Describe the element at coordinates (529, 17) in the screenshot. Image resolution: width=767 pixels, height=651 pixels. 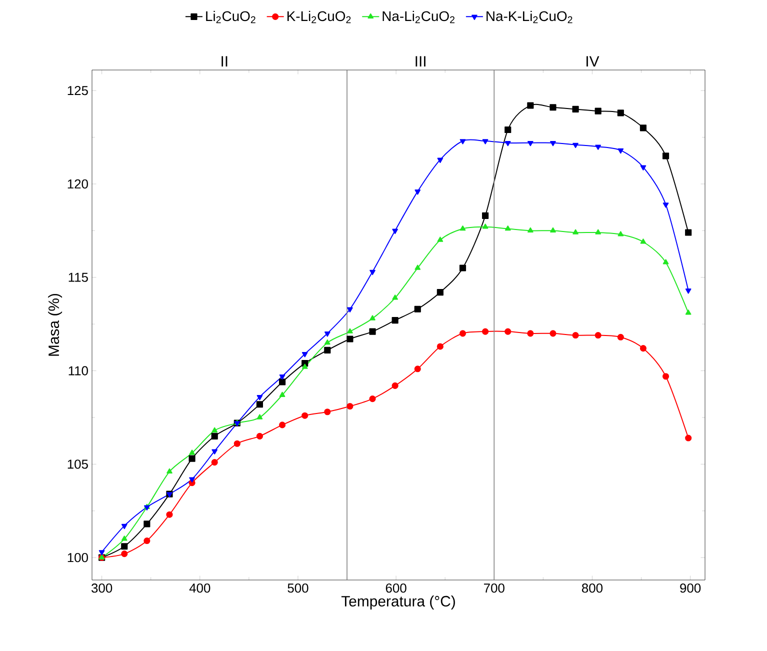
I see `legend-label: Na-K-Li$_{2}$CuO$_{2}$` at that location.